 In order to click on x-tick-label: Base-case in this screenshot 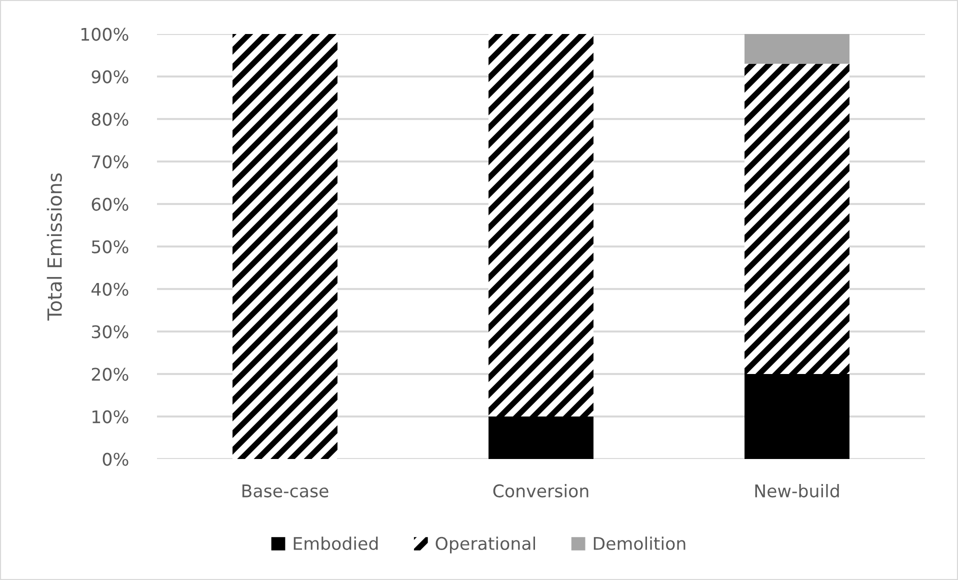, I will do `click(285, 491)`.